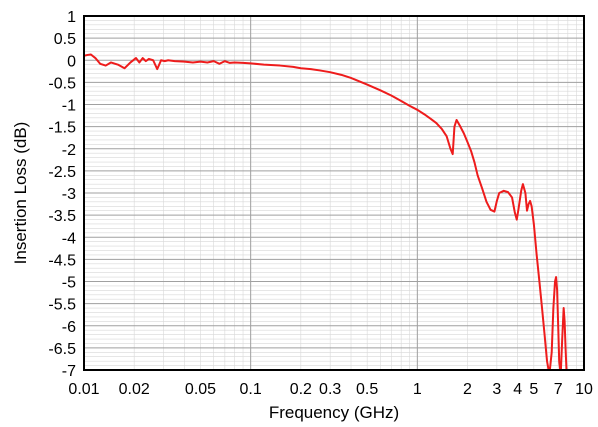  What do you see at coordinates (62, 260) in the screenshot?
I see `y-tick-label: -4.5` at bounding box center [62, 260].